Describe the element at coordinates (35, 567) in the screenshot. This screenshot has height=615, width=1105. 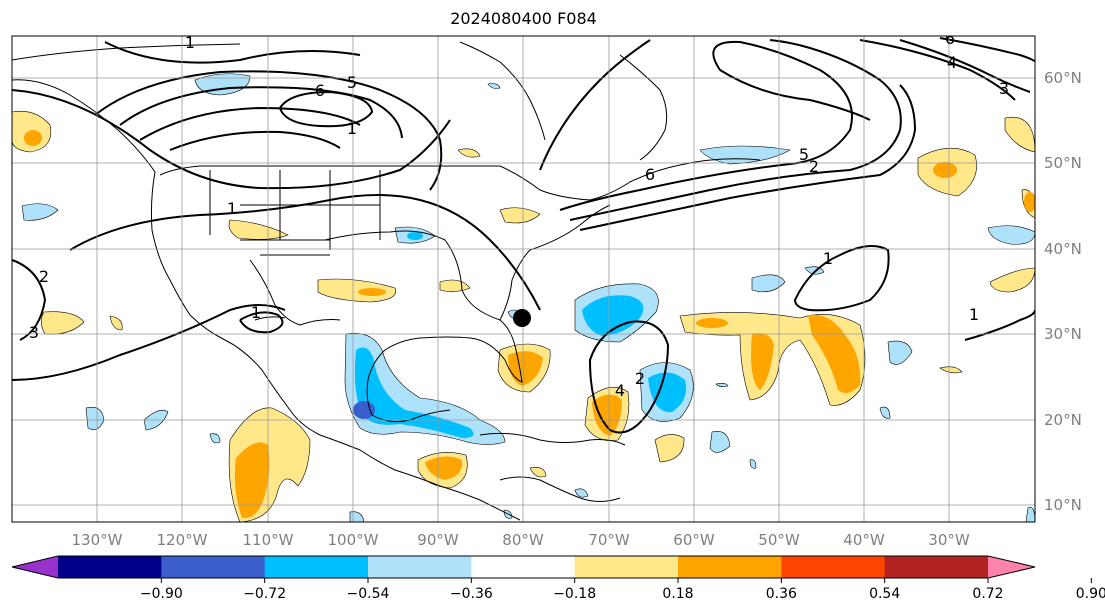
I see `colorbar-low-extension` at that location.